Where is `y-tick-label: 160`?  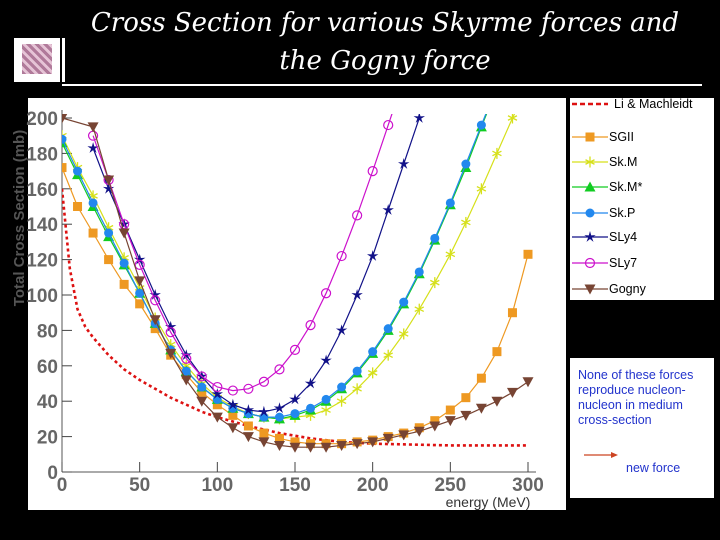 y-tick-label: 160 is located at coordinates (42, 190).